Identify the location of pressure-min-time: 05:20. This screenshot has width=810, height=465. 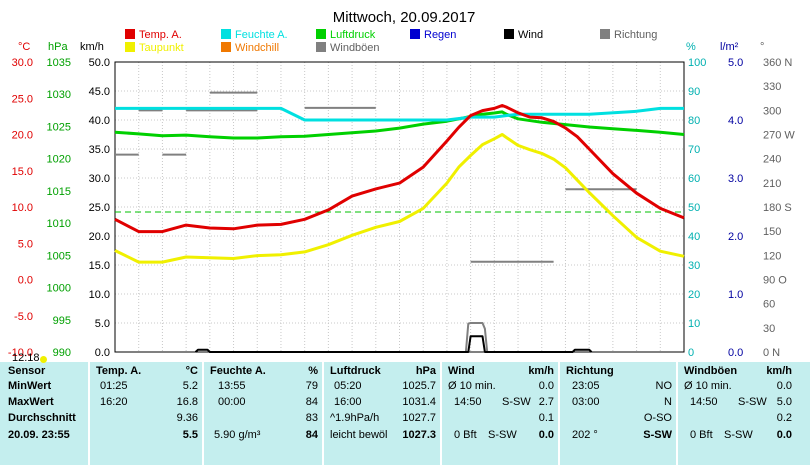
(348, 386).